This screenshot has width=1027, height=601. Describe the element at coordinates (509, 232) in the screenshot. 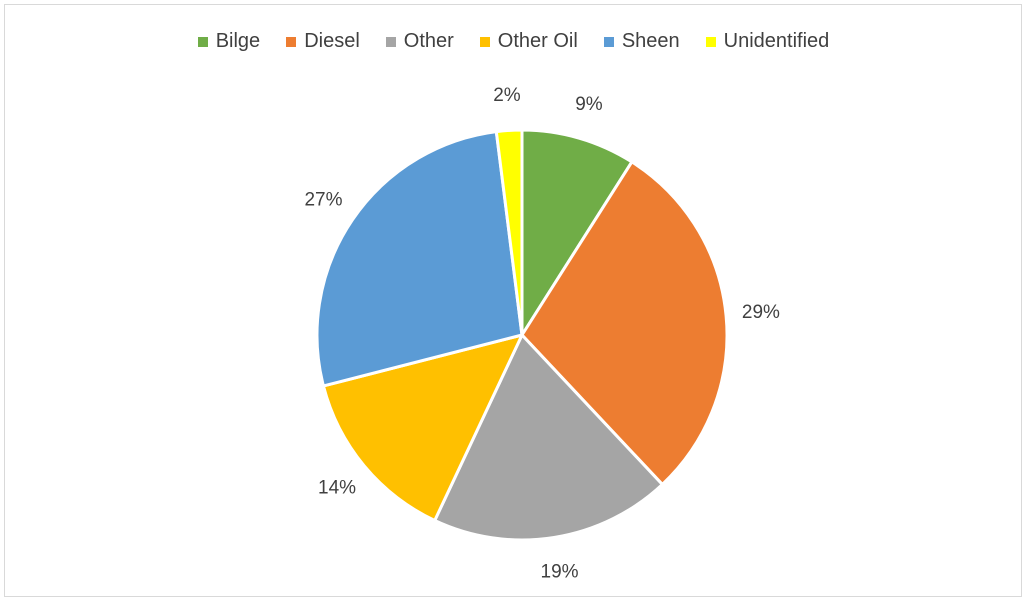

I see `pie-slice-unidentified` at that location.